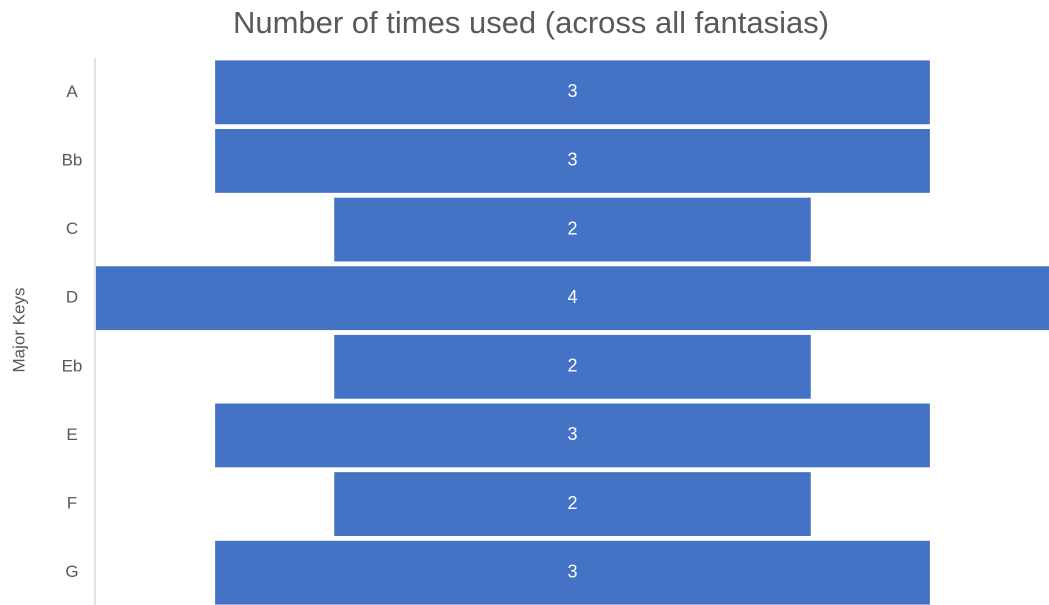 This screenshot has height=605, width=1049. What do you see at coordinates (71, 571) in the screenshot?
I see `y-tick-label: G` at bounding box center [71, 571].